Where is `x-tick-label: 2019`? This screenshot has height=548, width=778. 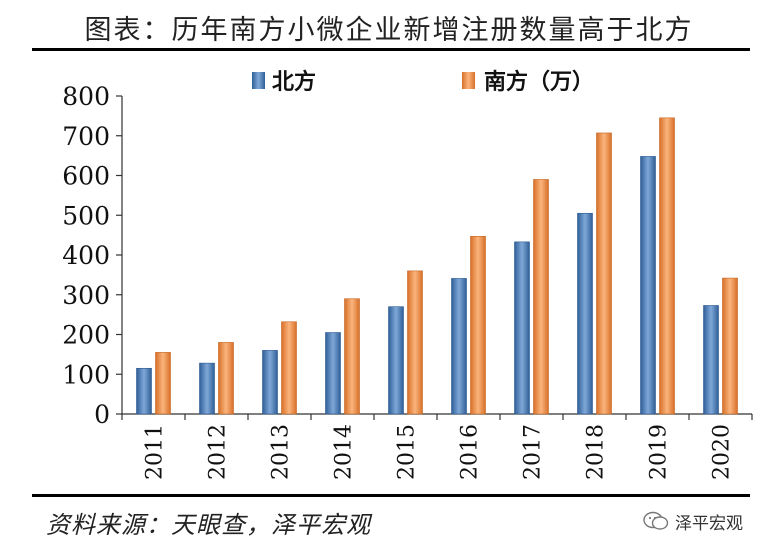
x-tick-label: 2019 is located at coordinates (659, 452).